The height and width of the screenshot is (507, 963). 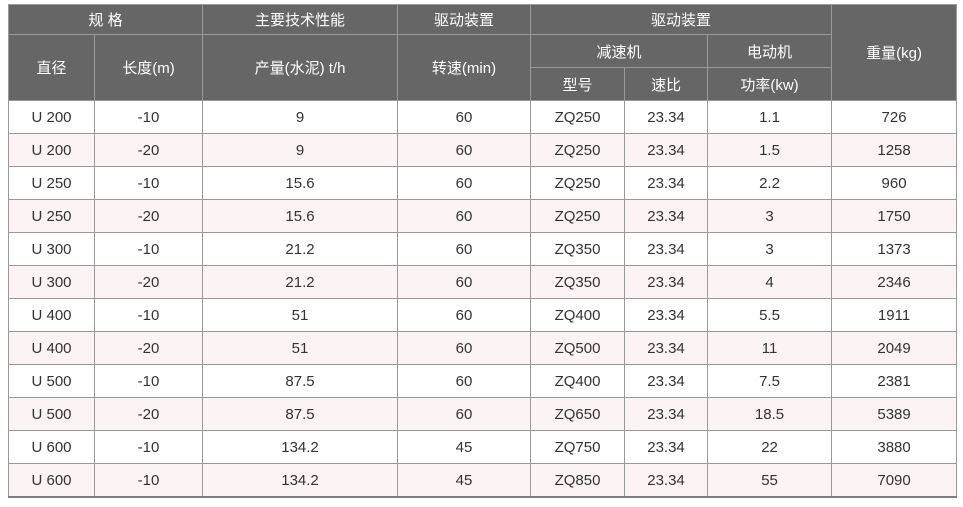 I want to click on table-row: U 200 -10 9 60 ZQ250 23.34 1.1 726, so click(x=483, y=117).